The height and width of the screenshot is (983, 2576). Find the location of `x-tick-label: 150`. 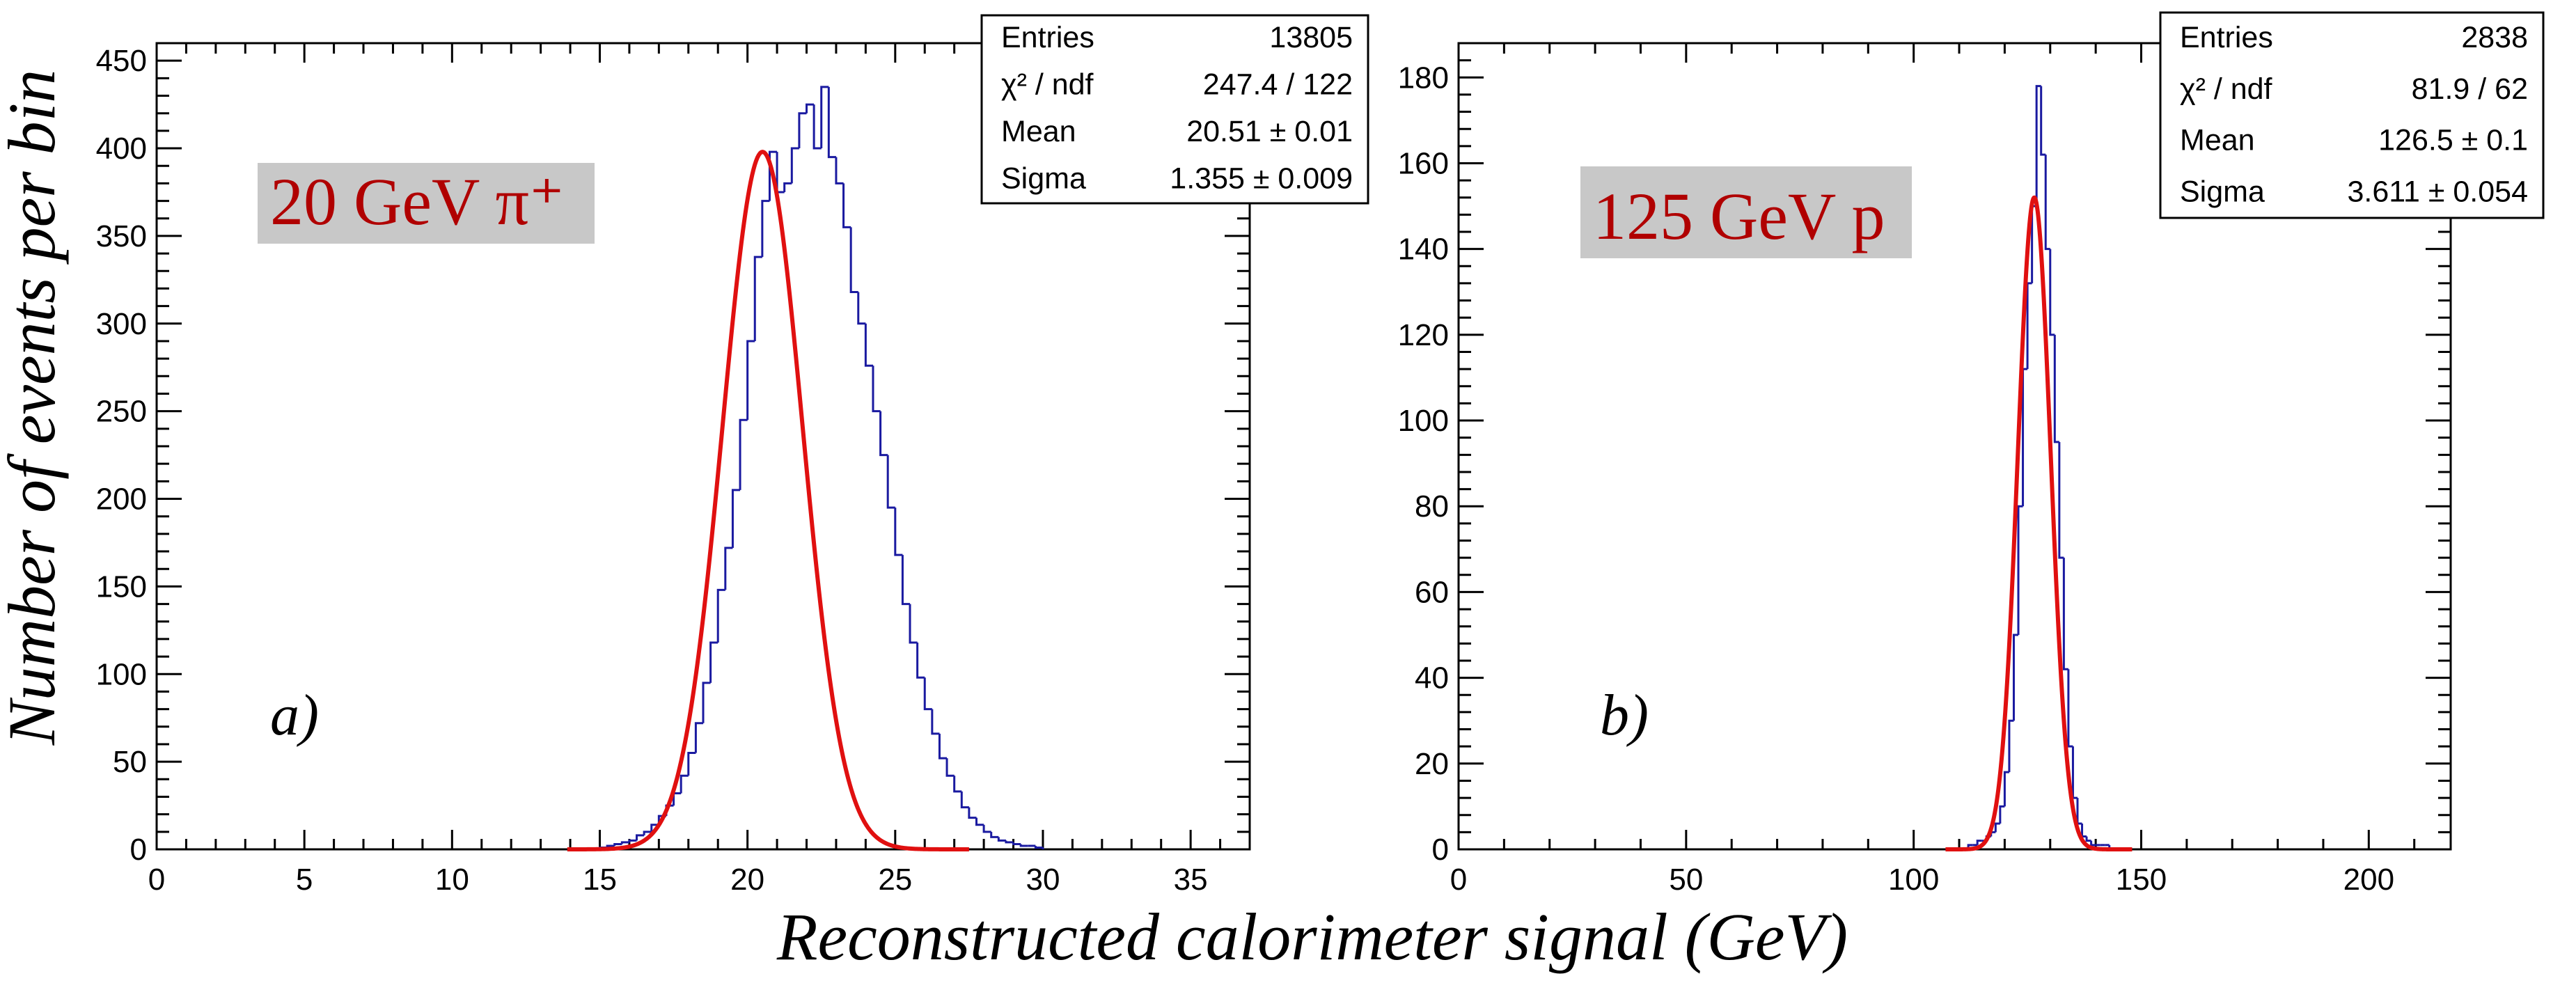

x-tick-label: 150 is located at coordinates (2141, 880).